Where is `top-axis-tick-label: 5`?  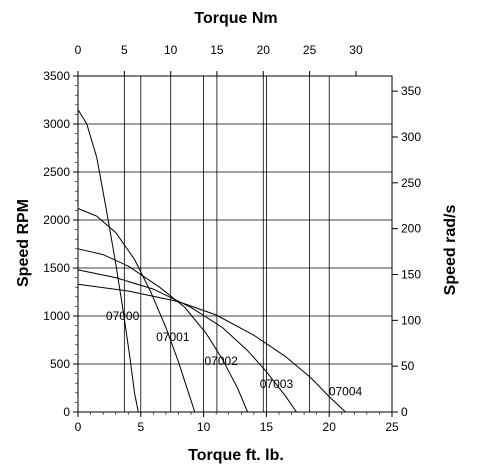
top-axis-tick-label: 5 is located at coordinates (124, 50).